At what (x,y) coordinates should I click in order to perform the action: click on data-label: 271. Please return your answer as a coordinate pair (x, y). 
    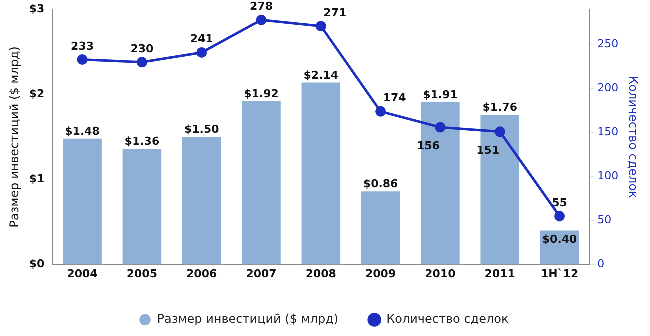
    Looking at the image, I should click on (335, 13).